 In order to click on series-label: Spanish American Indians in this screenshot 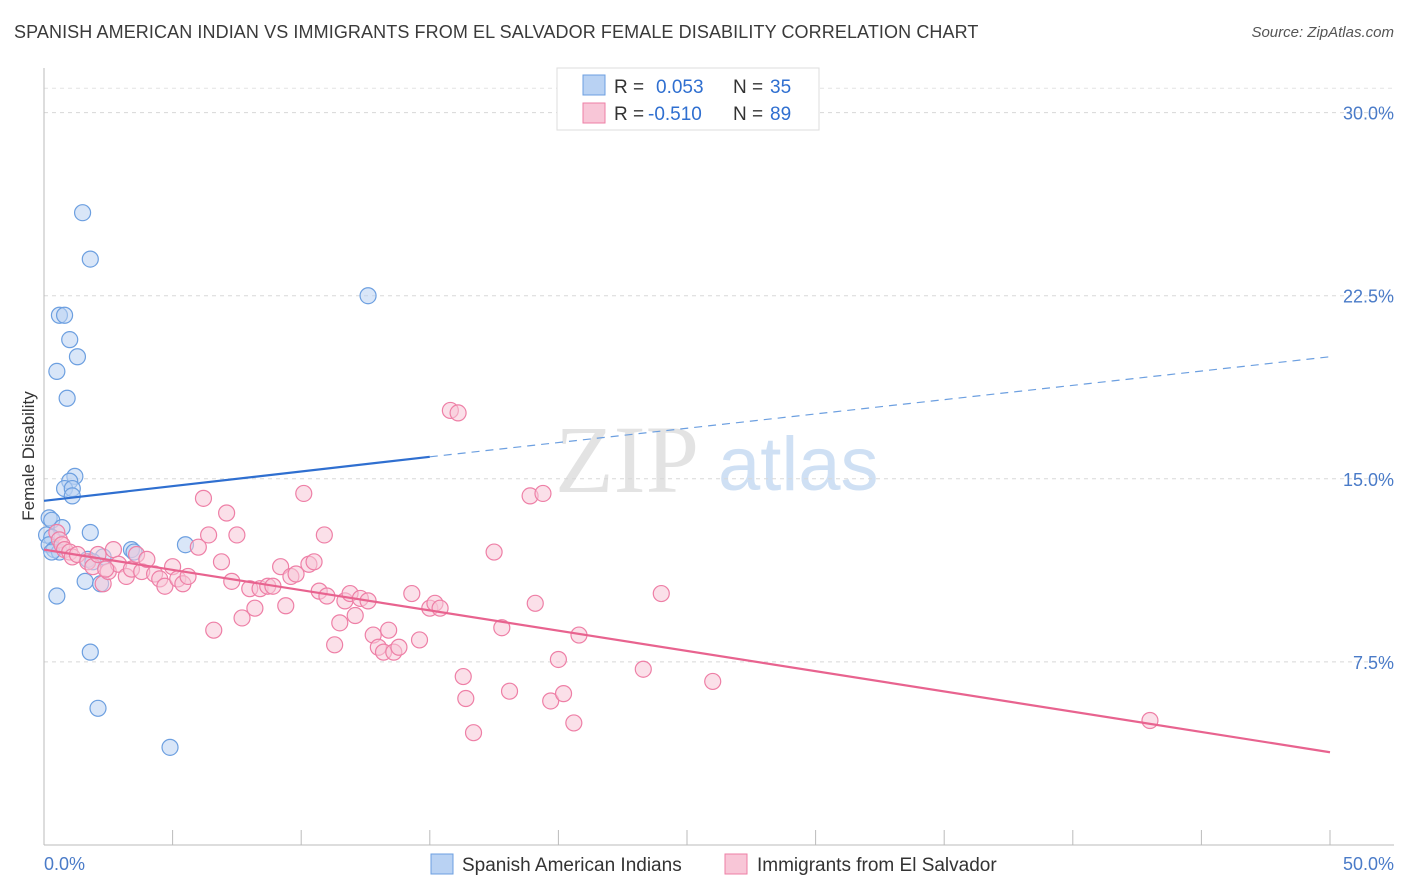, I will do `click(572, 865)`.